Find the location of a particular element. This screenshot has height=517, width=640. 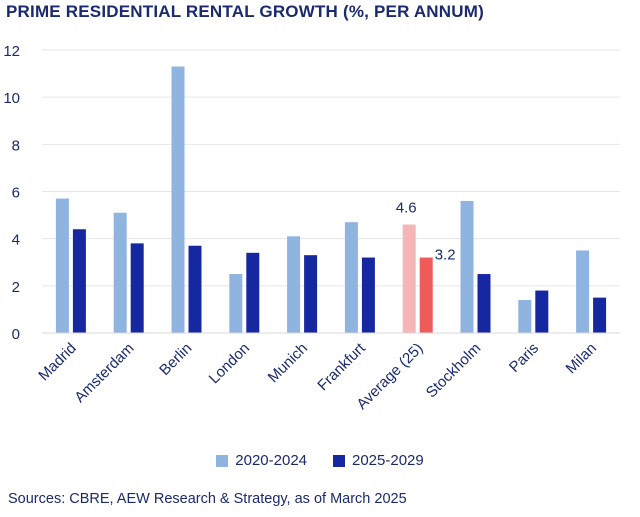

x-tick-label: Frankfurt is located at coordinates (341, 366).